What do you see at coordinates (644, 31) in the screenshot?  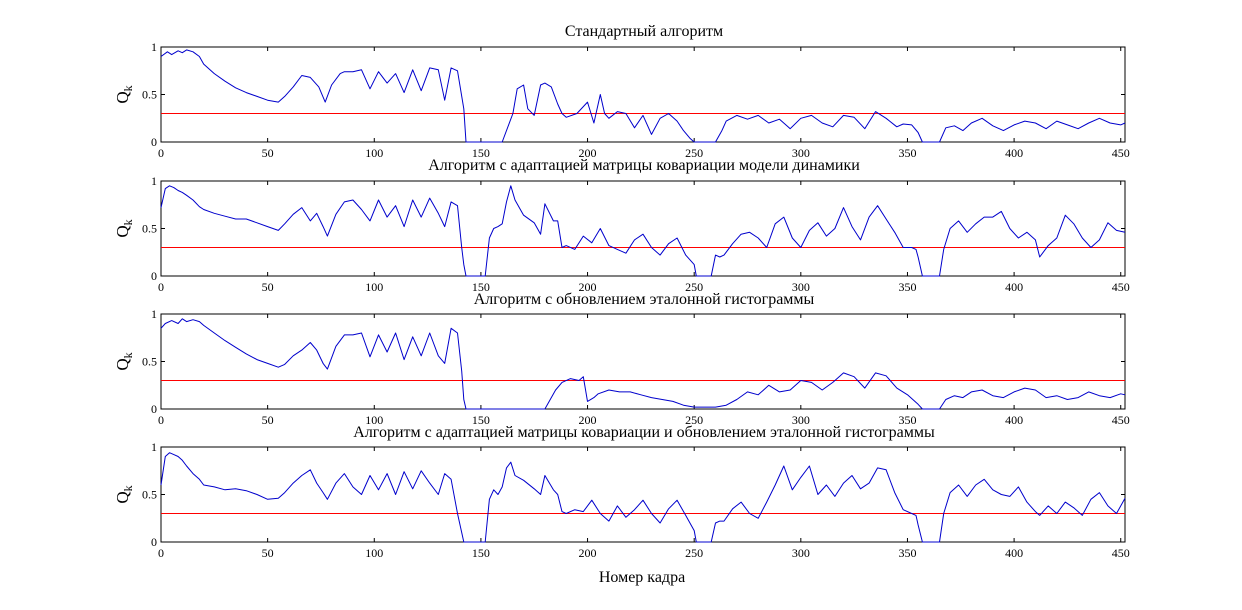 I see `subplot-title: Стандартный алгоритм` at bounding box center [644, 31].